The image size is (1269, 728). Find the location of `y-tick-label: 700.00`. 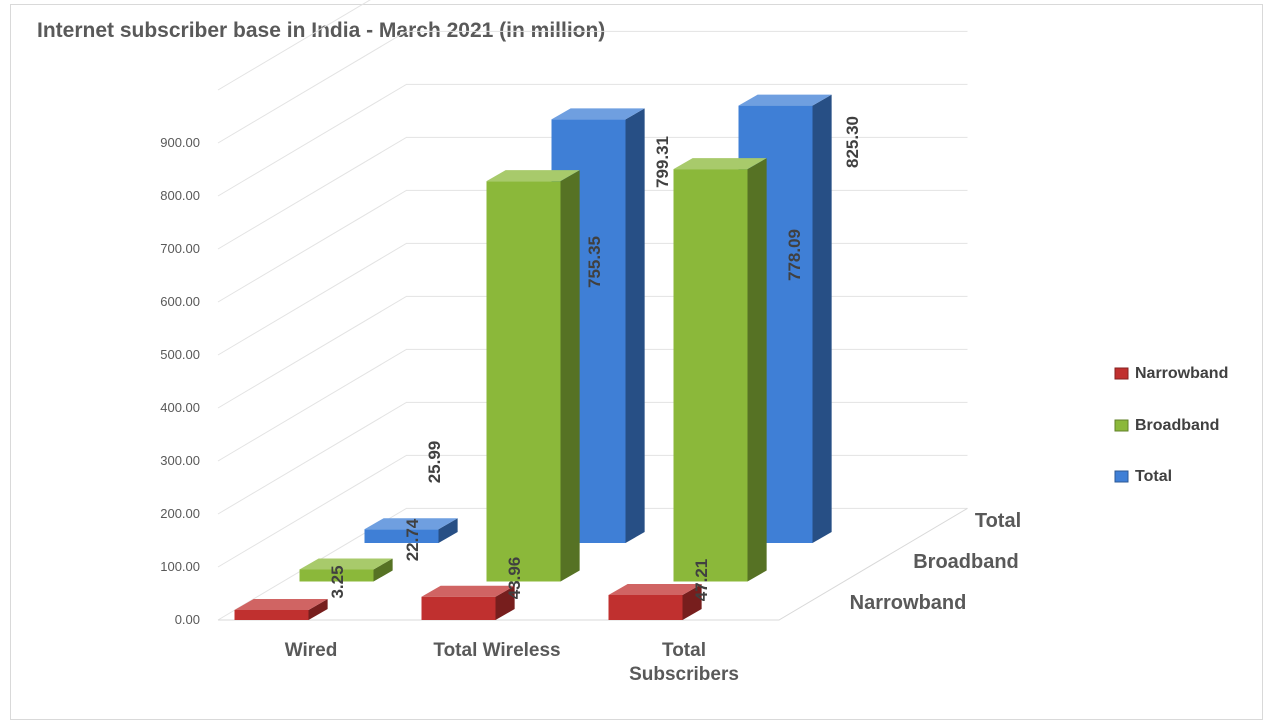

y-tick-label: 700.00 is located at coordinates (180, 248).